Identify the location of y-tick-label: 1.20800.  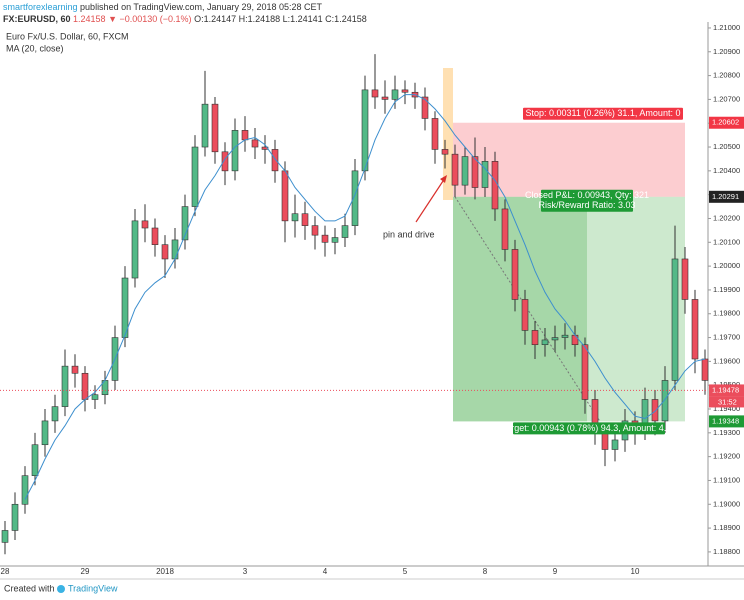
(726, 75).